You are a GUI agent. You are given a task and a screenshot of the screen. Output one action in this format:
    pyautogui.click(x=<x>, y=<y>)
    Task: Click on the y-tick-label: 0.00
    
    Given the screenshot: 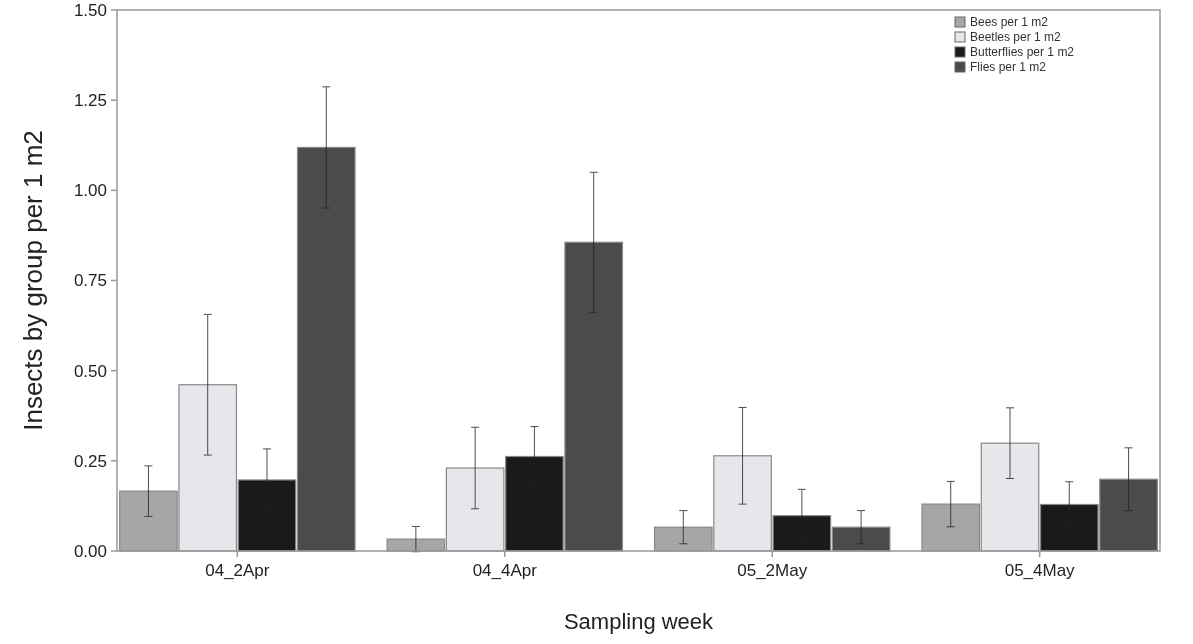 What is the action you would take?
    pyautogui.click(x=90, y=551)
    